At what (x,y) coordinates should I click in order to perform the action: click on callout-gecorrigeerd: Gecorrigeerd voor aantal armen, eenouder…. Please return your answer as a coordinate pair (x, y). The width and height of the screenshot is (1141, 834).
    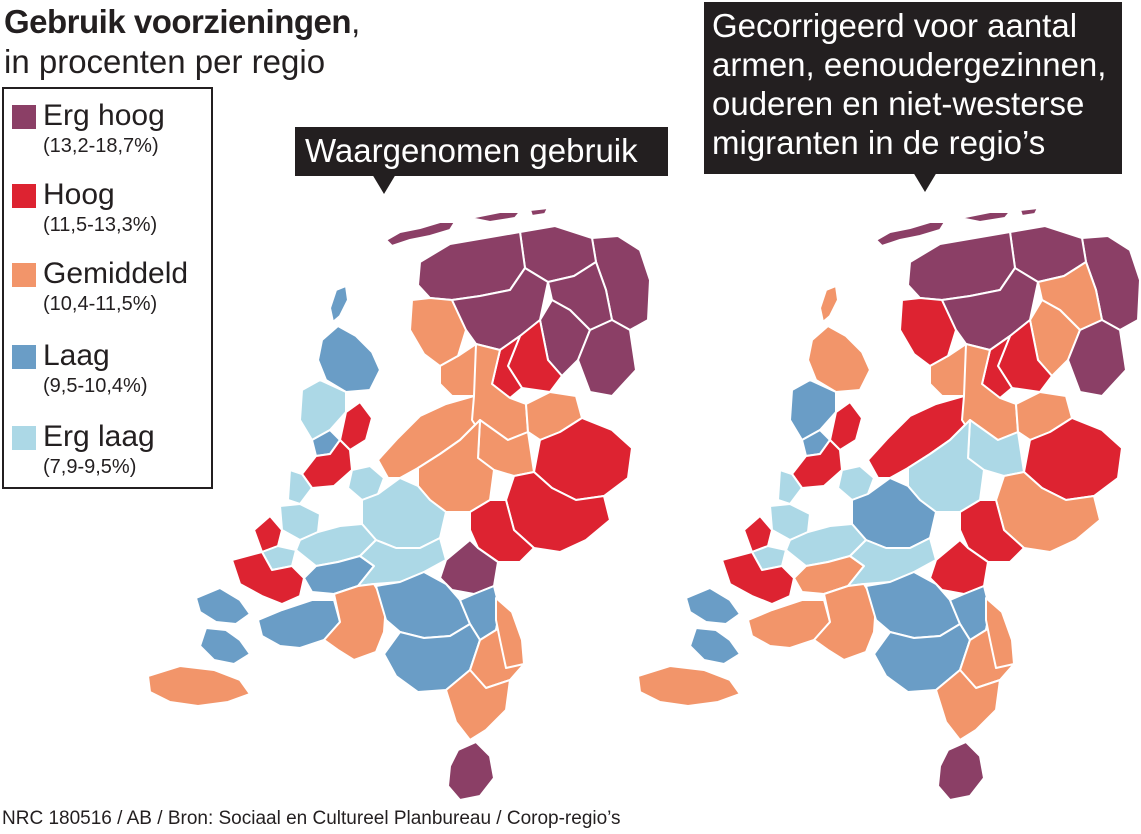
    Looking at the image, I should click on (913, 88).